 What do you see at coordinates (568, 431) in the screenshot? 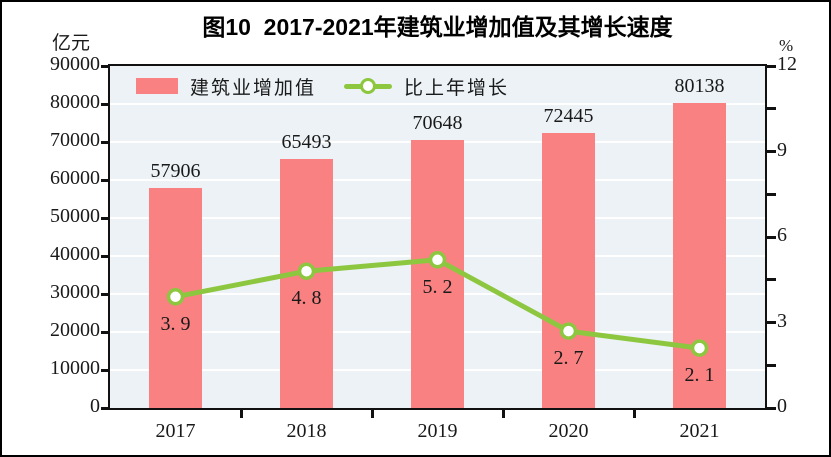
I see `x-axis-label-2020: 2020` at bounding box center [568, 431].